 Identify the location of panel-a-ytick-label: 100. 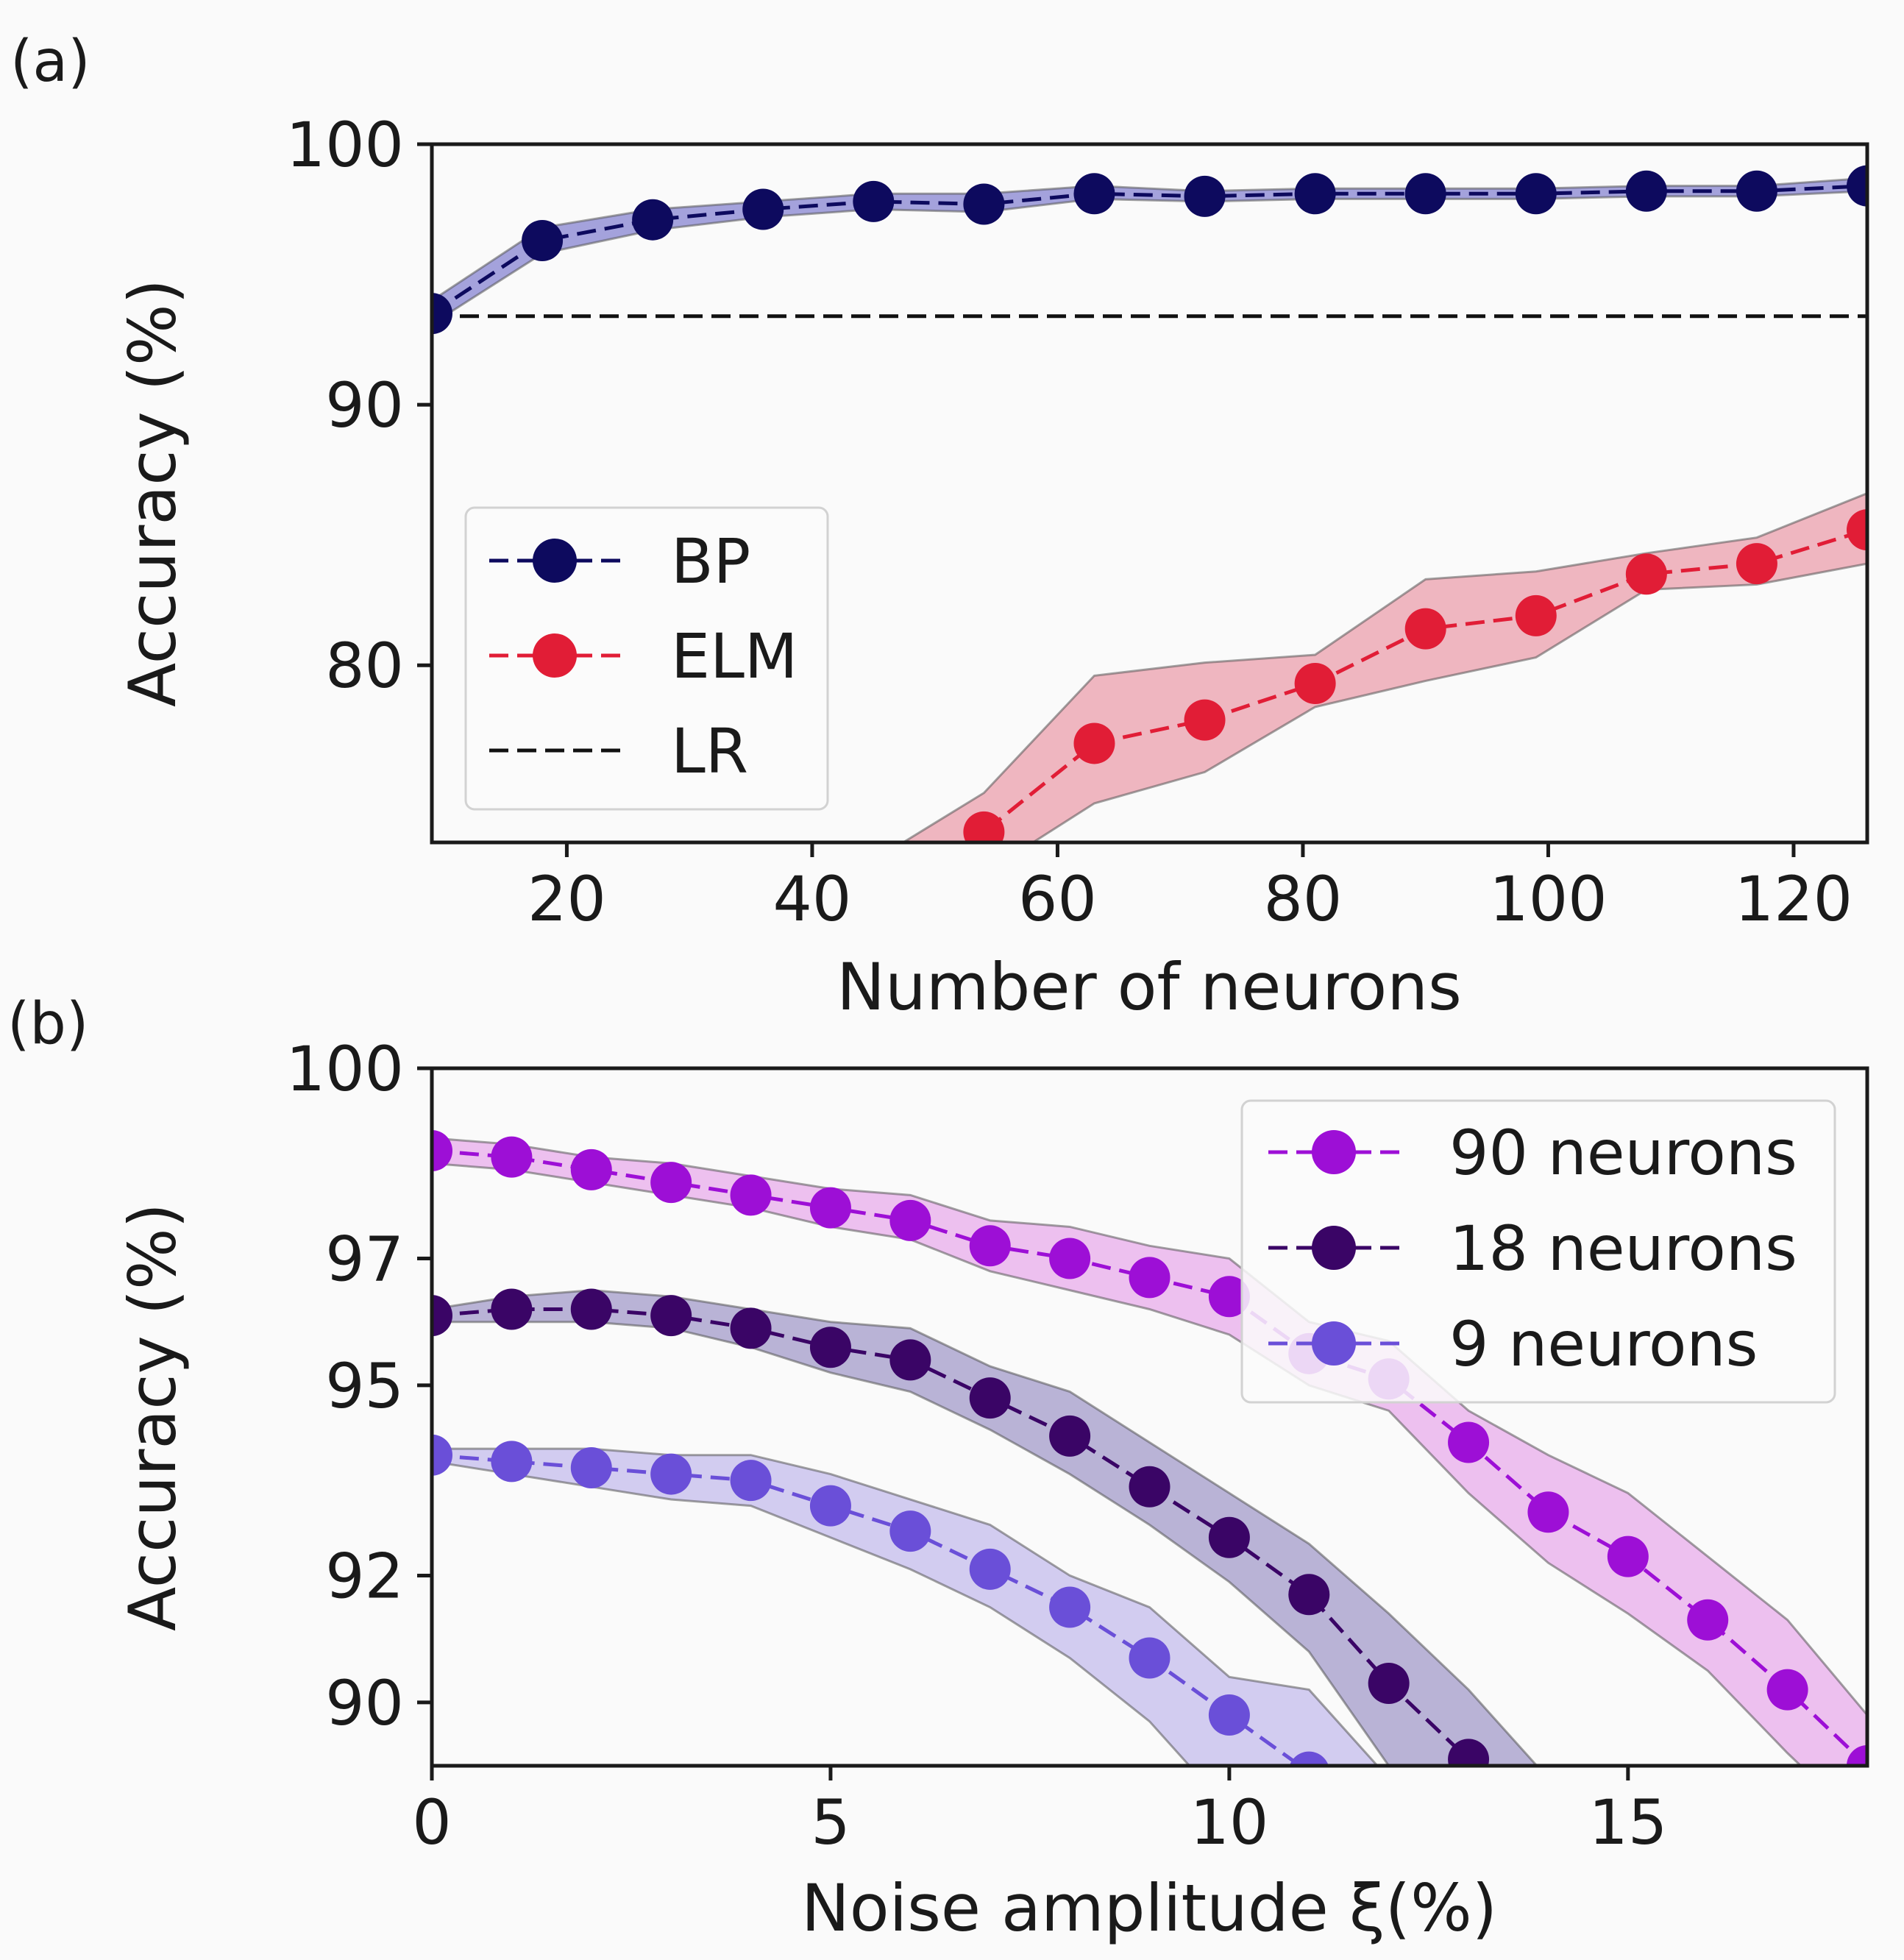
(345, 145).